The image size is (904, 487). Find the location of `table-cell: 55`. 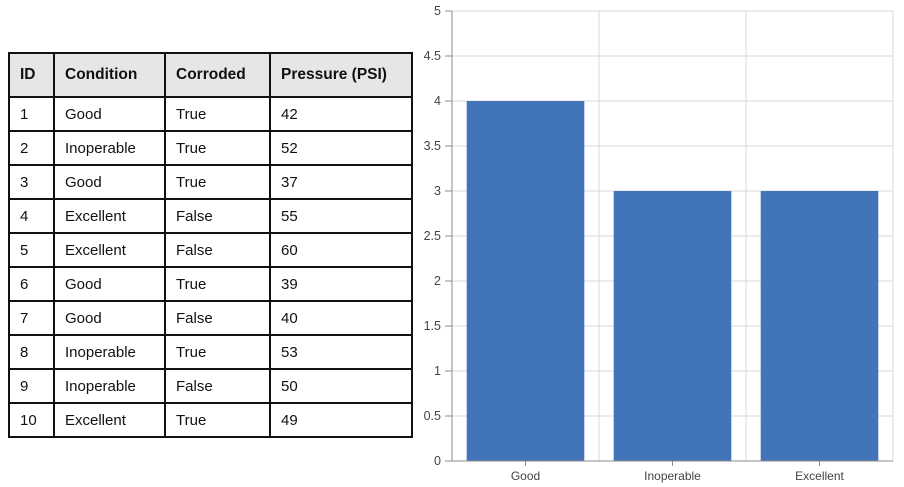

table-cell: 55 is located at coordinates (341, 216).